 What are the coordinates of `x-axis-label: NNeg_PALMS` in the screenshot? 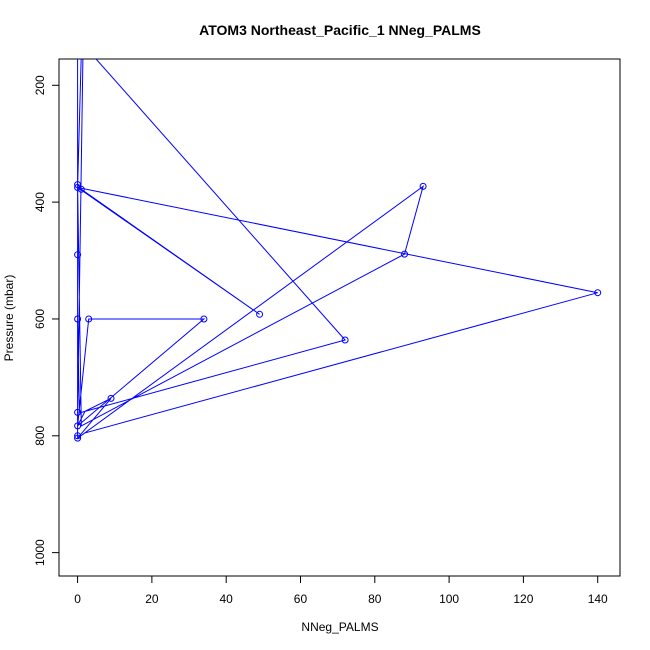 It's located at (339, 627).